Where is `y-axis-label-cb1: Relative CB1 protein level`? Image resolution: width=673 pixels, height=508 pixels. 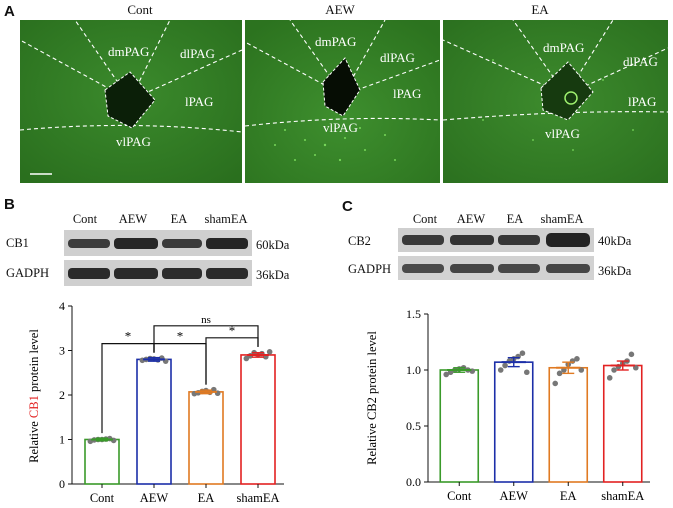
y-axis-label-cb1: Relative CB1 protein level is located at coordinates (34, 396).